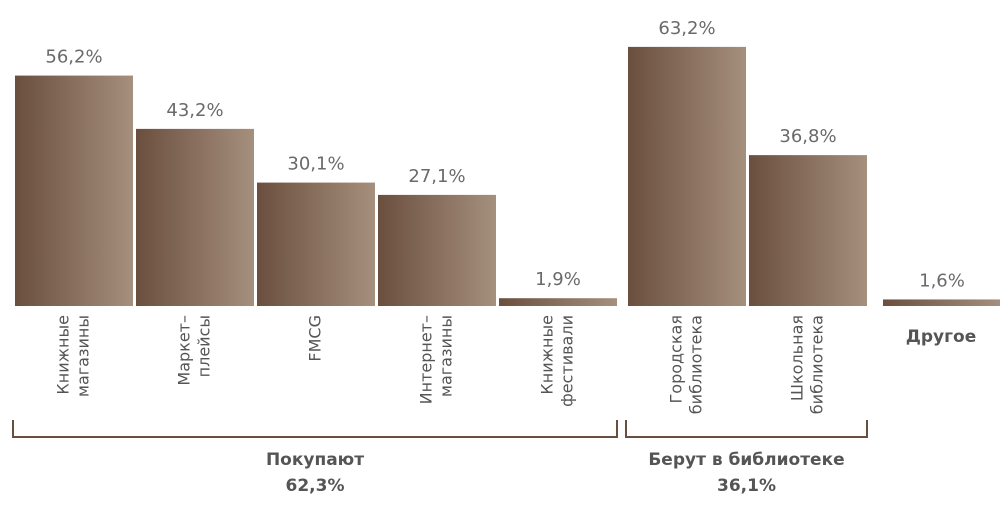 This screenshot has width=1000, height=507. What do you see at coordinates (436, 176) in the screenshot?
I see `value-label: 27,1%` at bounding box center [436, 176].